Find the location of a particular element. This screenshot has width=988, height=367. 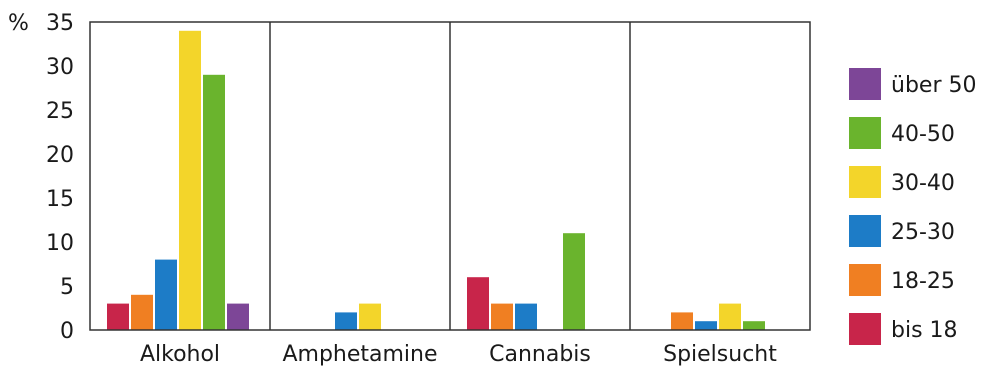

legend-label: 40-50 is located at coordinates (923, 134).